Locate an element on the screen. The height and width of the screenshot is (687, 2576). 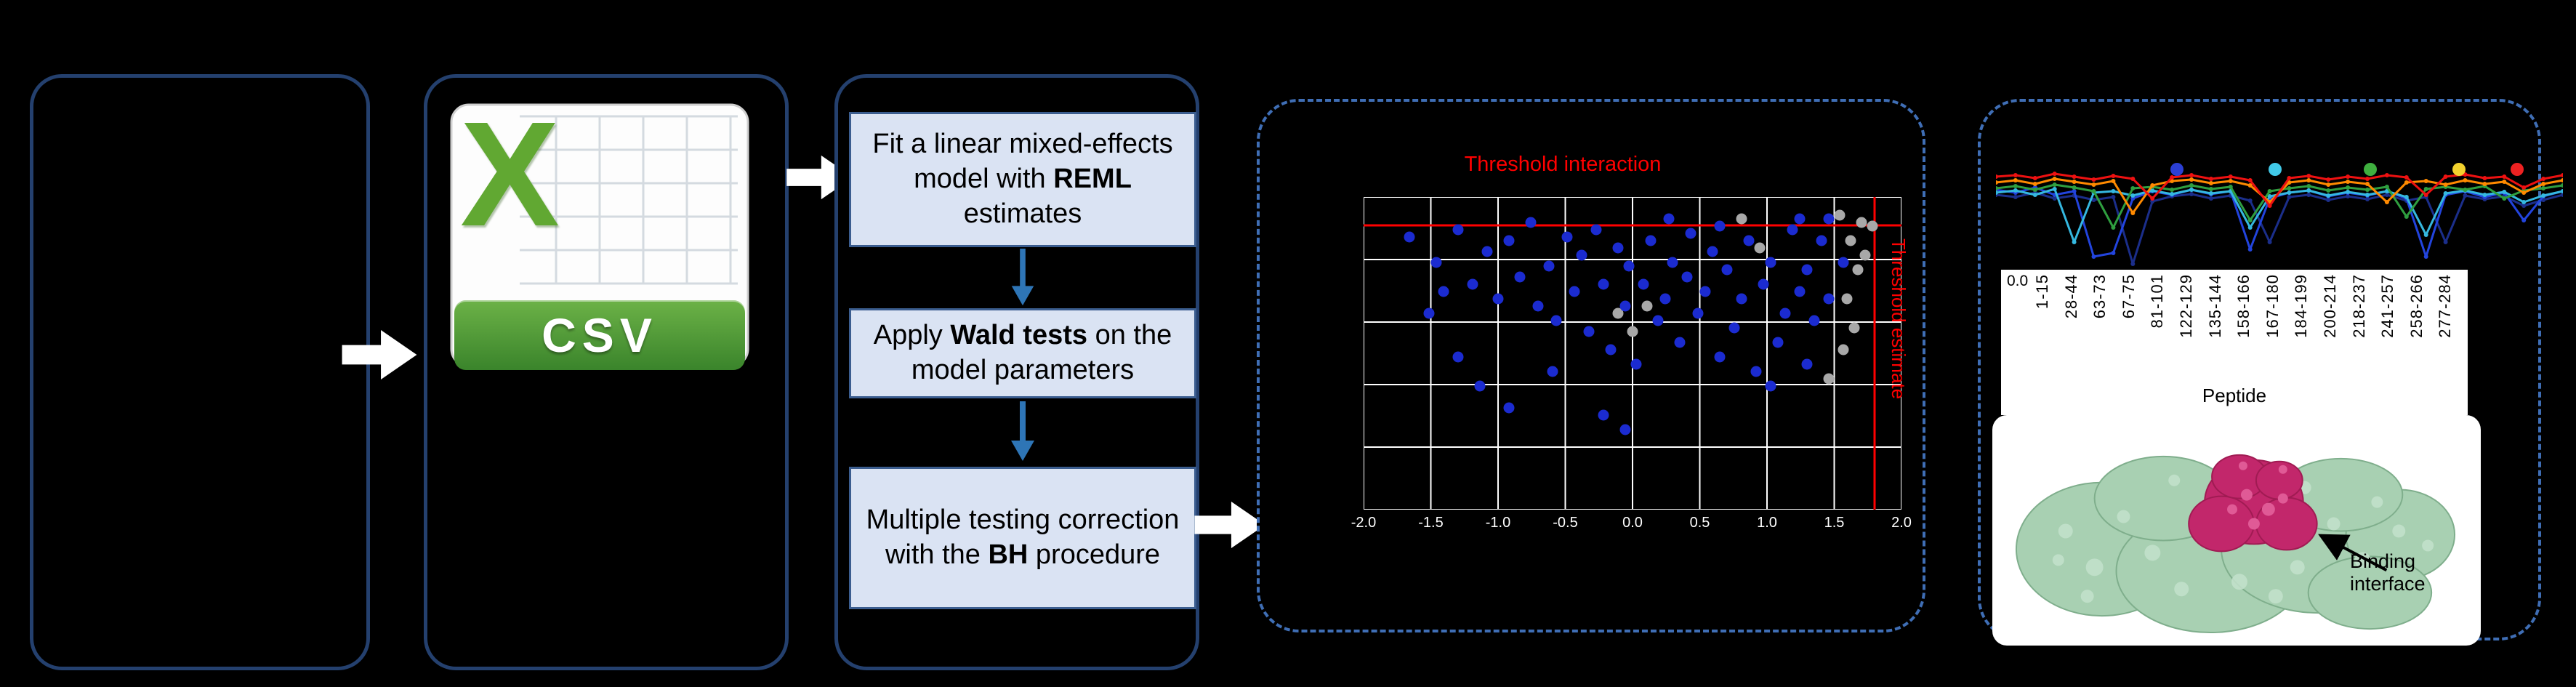
csv-file-icon: X CSV is located at coordinates (599, 232).